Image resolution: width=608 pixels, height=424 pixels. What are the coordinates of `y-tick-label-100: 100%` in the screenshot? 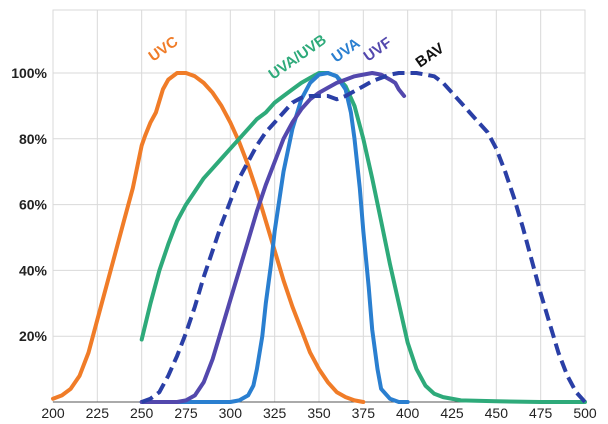 It's located at (29, 73).